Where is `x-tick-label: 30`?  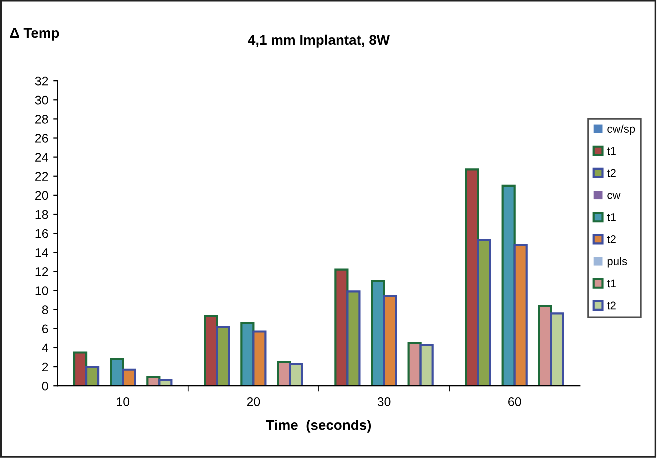
x-tick-label: 30 is located at coordinates (384, 402).